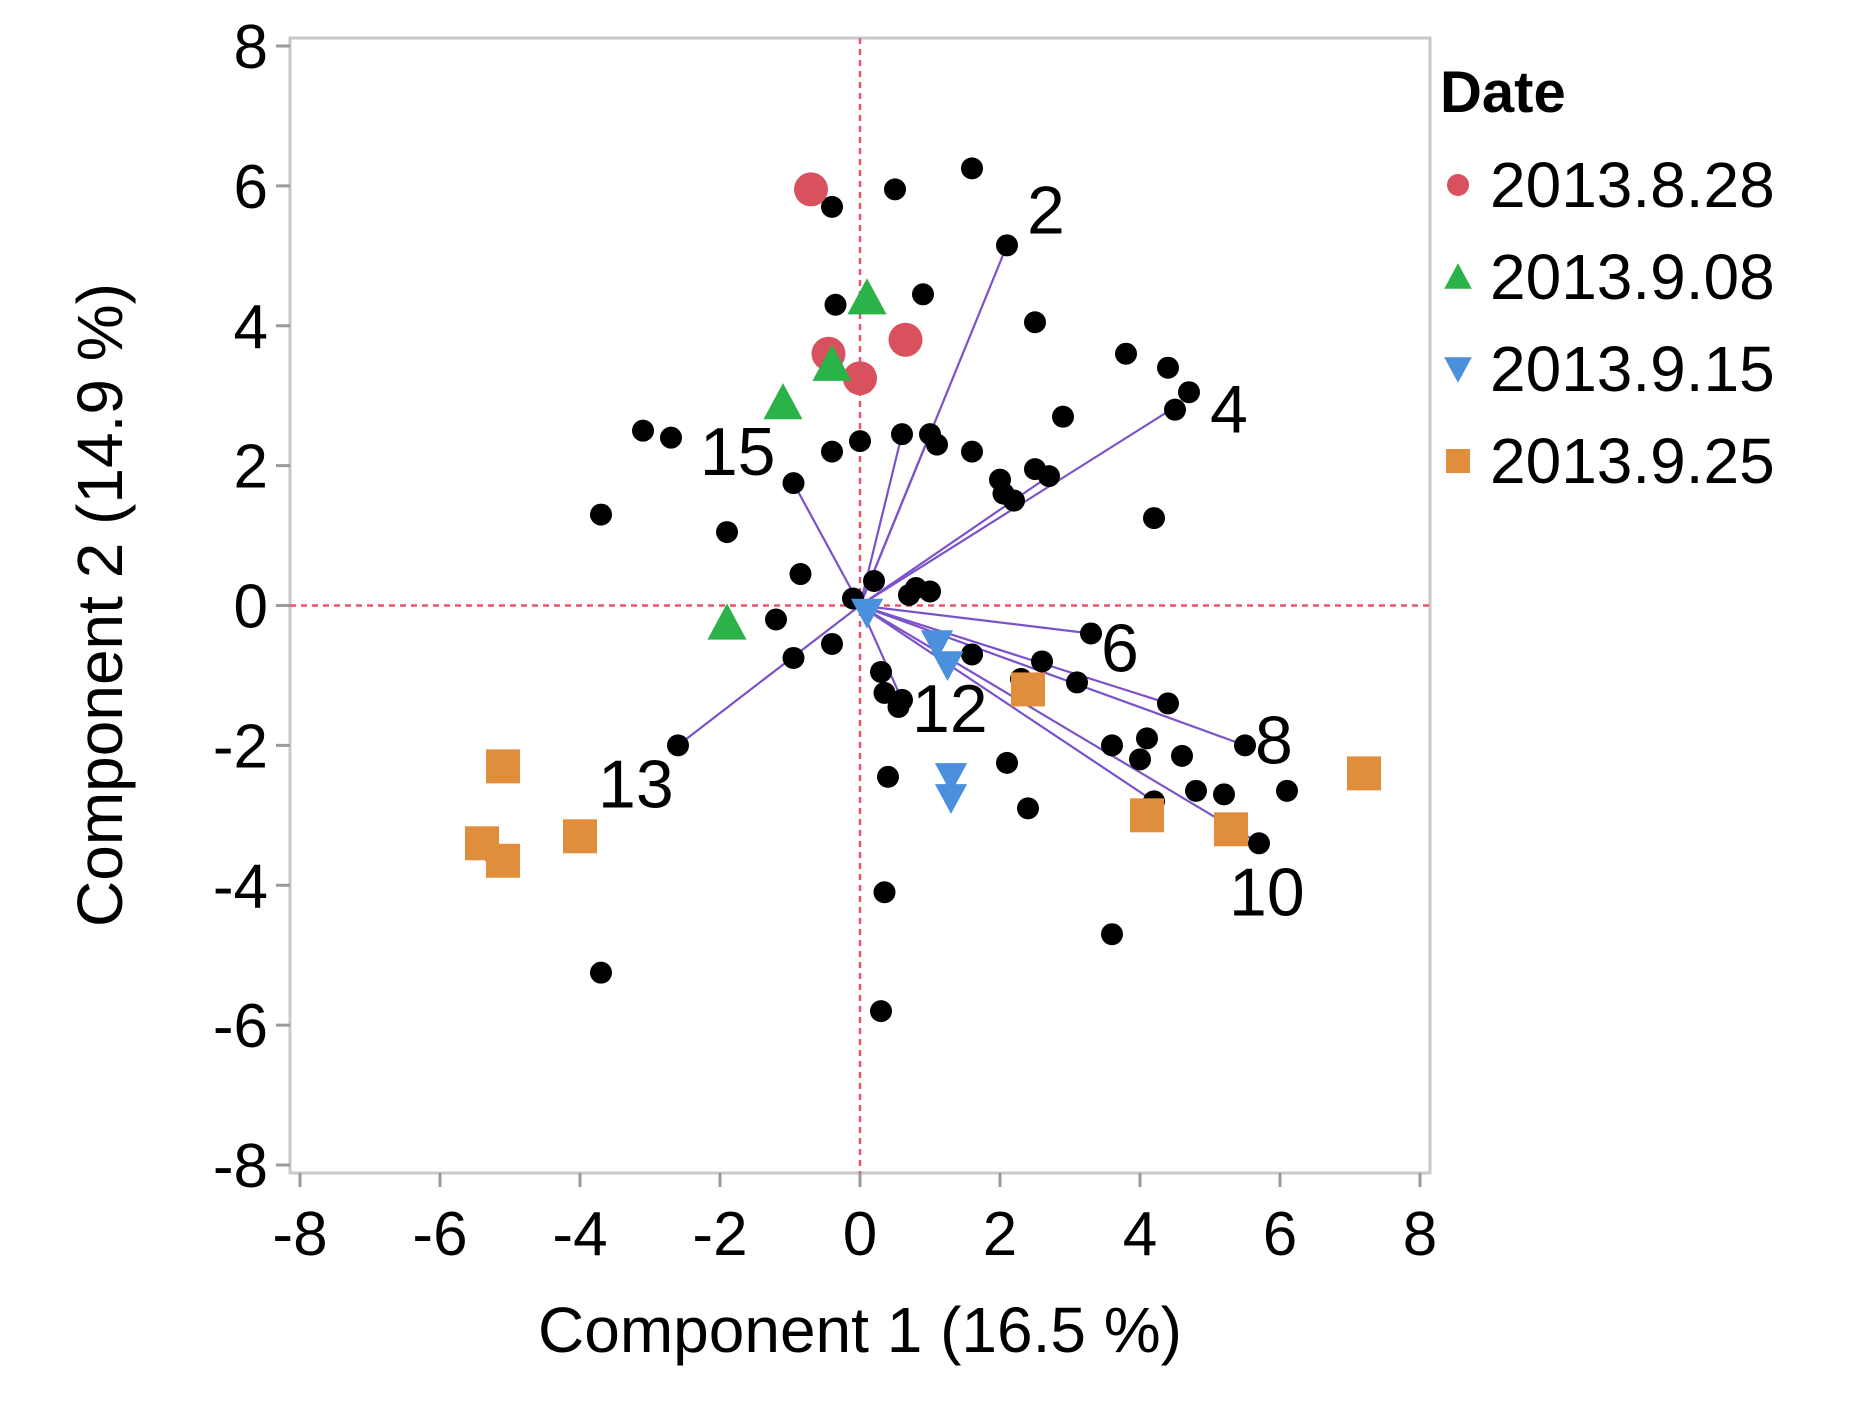 The image size is (1870, 1405). What do you see at coordinates (1458, 276) in the screenshot?
I see `legend-marker-2013.9.08` at bounding box center [1458, 276].